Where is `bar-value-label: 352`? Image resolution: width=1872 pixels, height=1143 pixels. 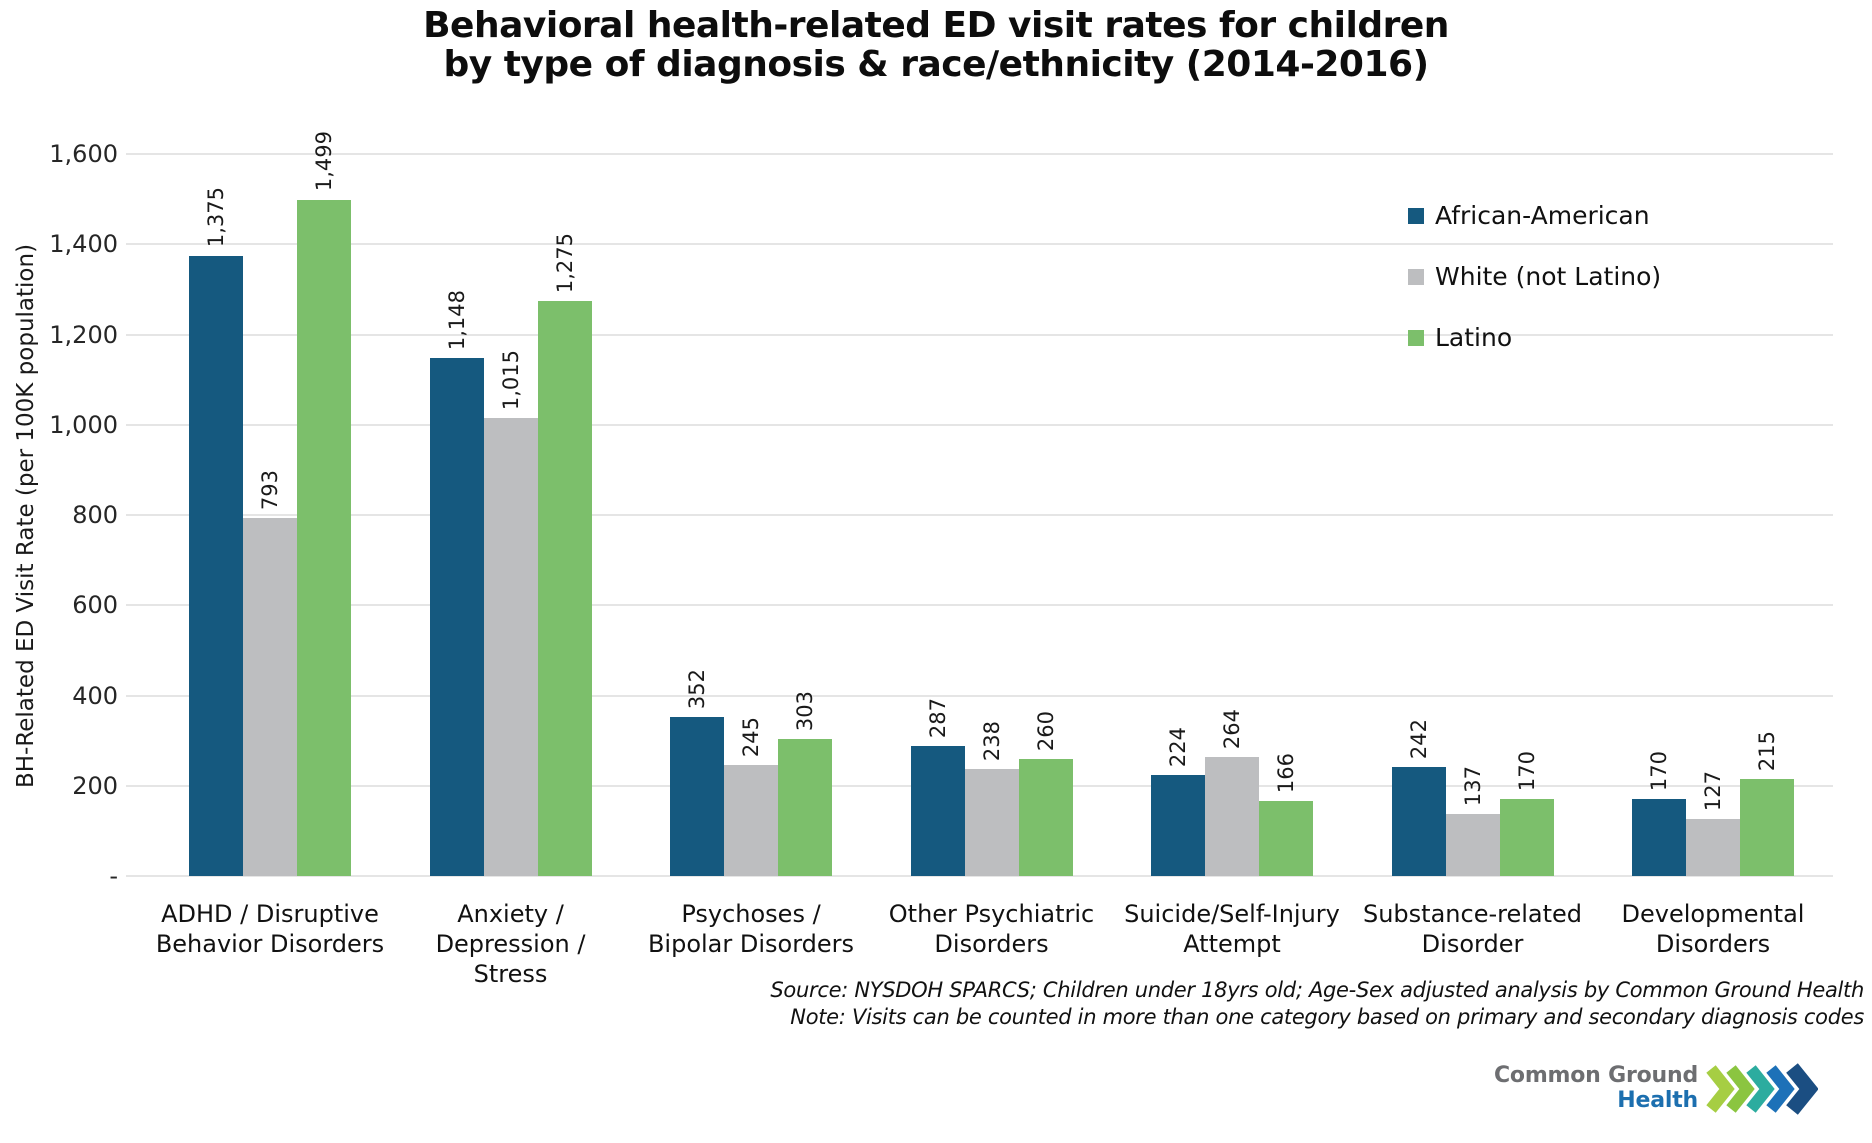 bar-value-label: 352 is located at coordinates (697, 639).